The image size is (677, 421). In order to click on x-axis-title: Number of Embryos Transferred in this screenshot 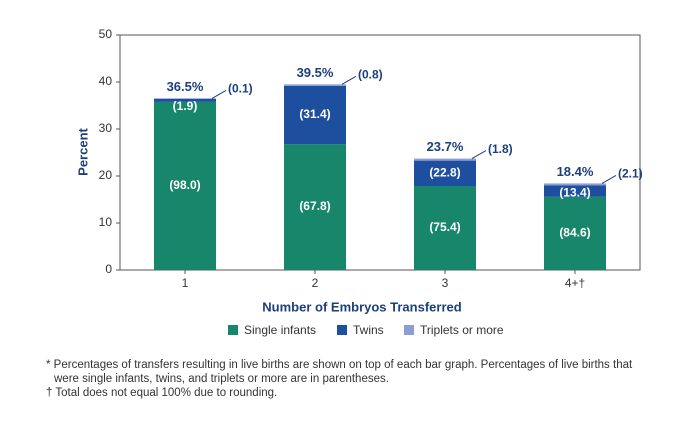, I will do `click(361, 306)`.